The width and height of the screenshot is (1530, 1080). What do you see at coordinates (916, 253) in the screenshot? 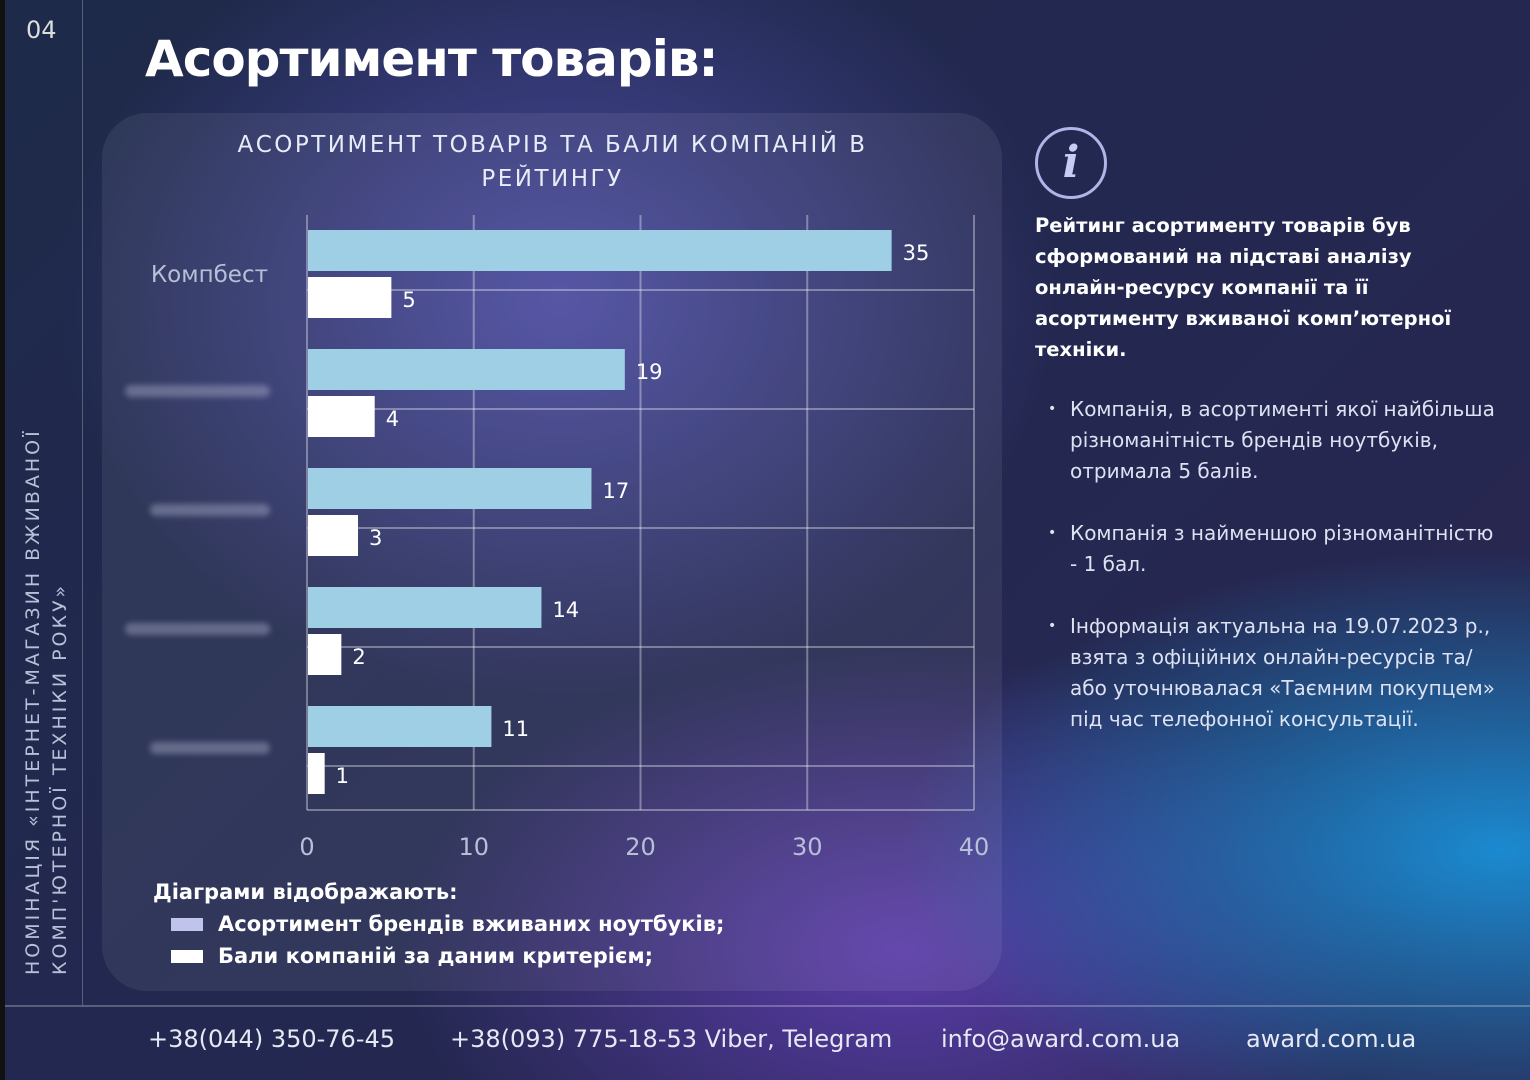
I see `data-label: 35` at bounding box center [916, 253].